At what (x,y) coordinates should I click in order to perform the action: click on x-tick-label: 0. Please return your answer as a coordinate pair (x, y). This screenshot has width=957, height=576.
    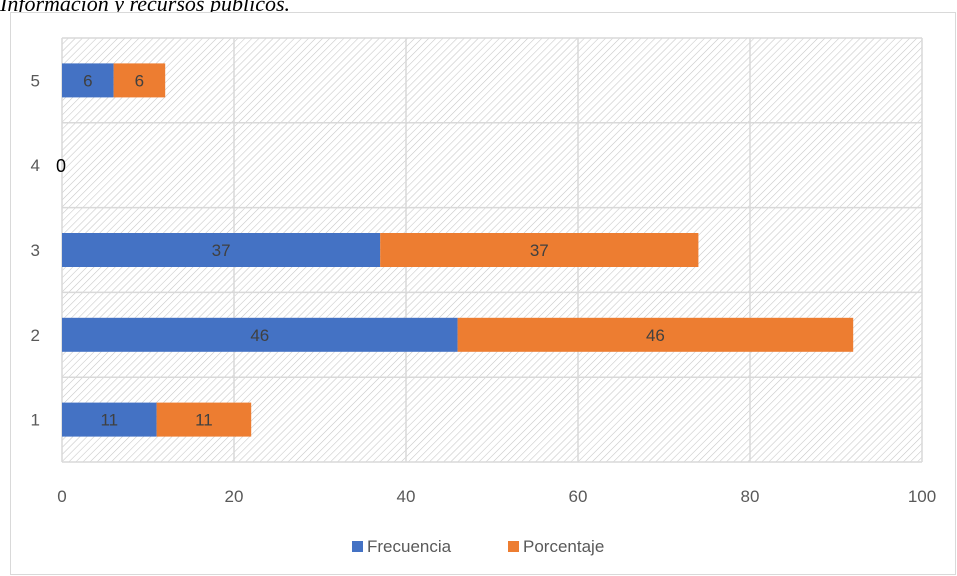
    Looking at the image, I should click on (61, 496).